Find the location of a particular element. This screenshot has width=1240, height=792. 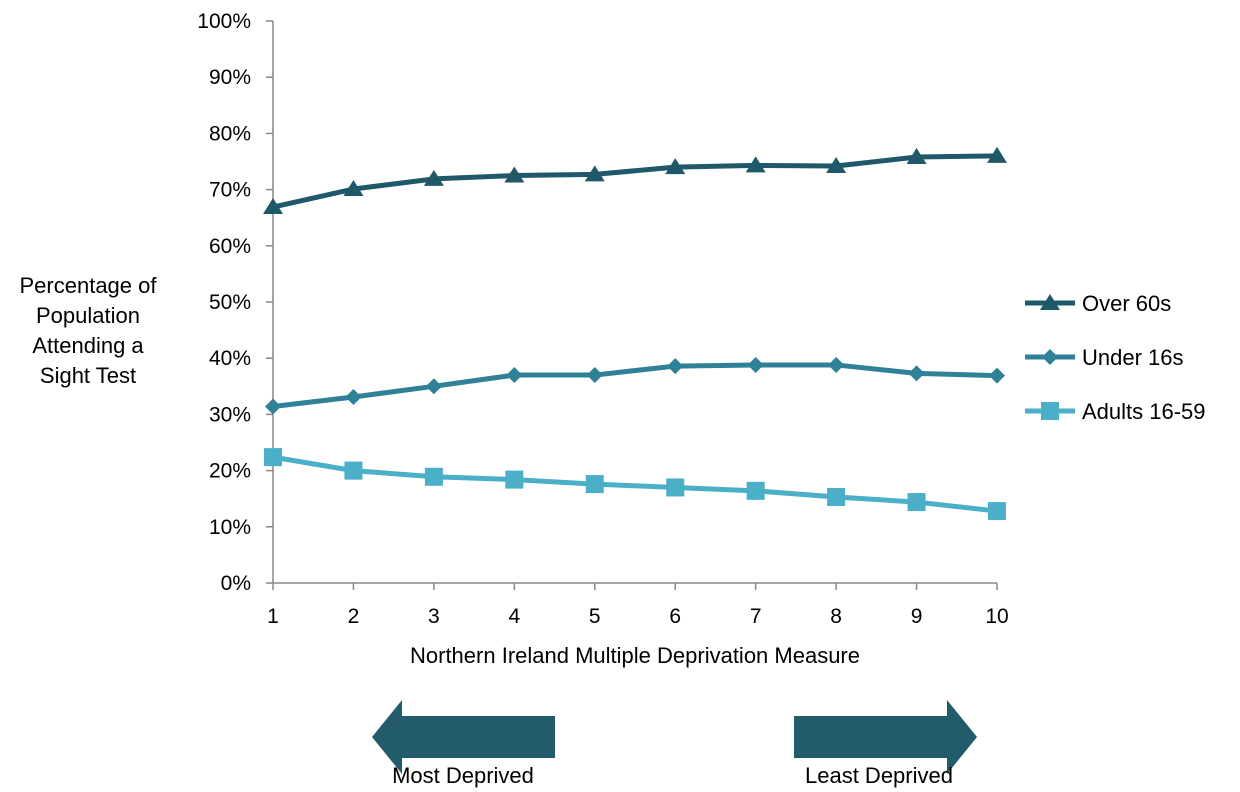

y-tick-label: 90% is located at coordinates (230, 77).